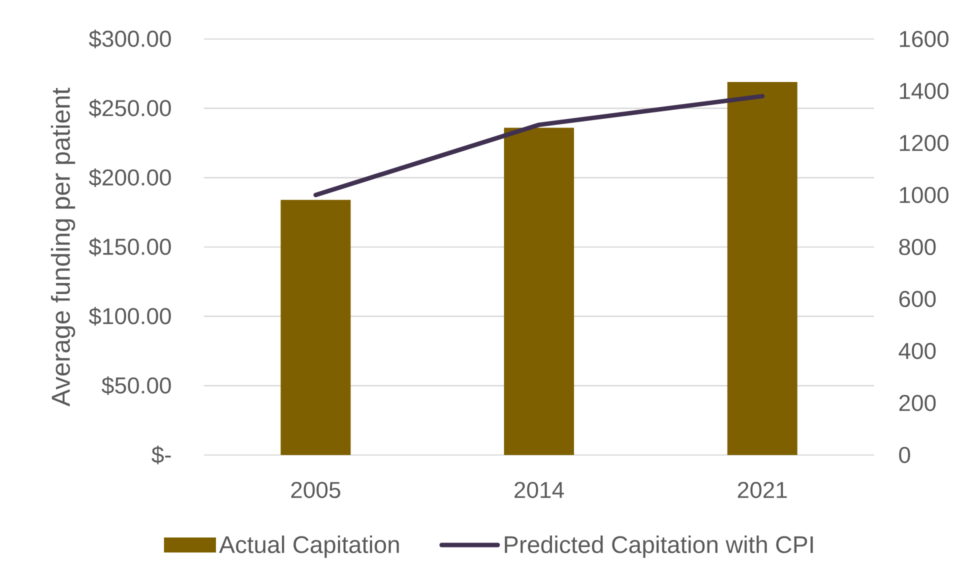  I want to click on y2-tick-label: 200, so click(917, 403).